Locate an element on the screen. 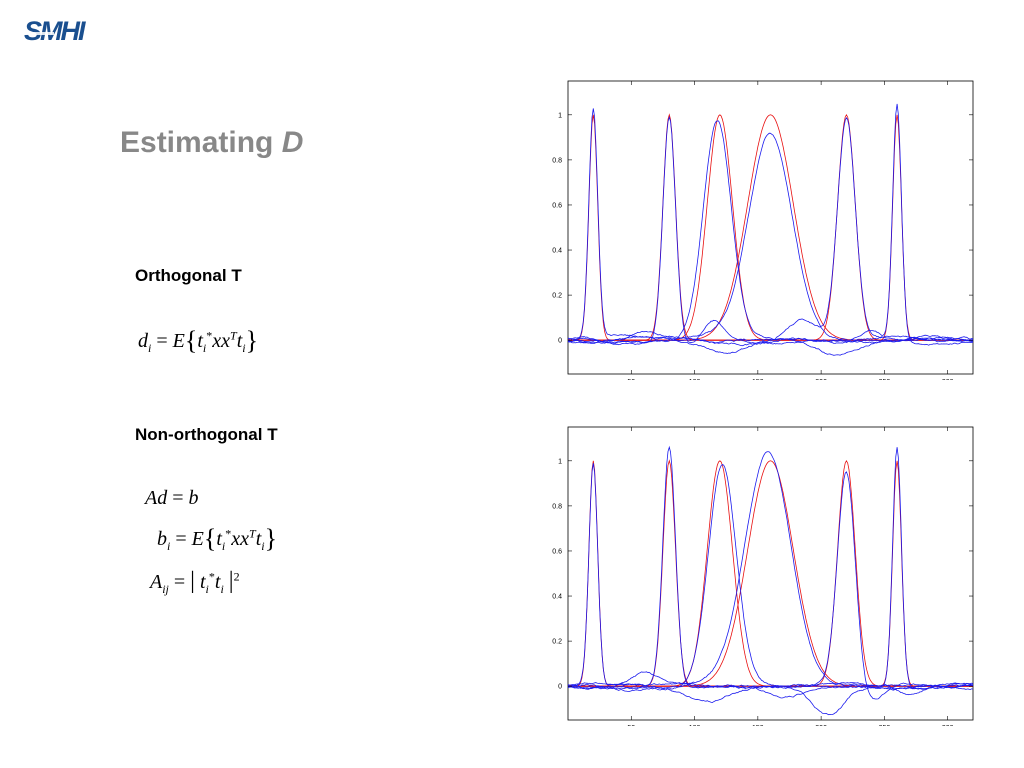  section-label-orthogonal: Orthogonal T is located at coordinates (188, 275).